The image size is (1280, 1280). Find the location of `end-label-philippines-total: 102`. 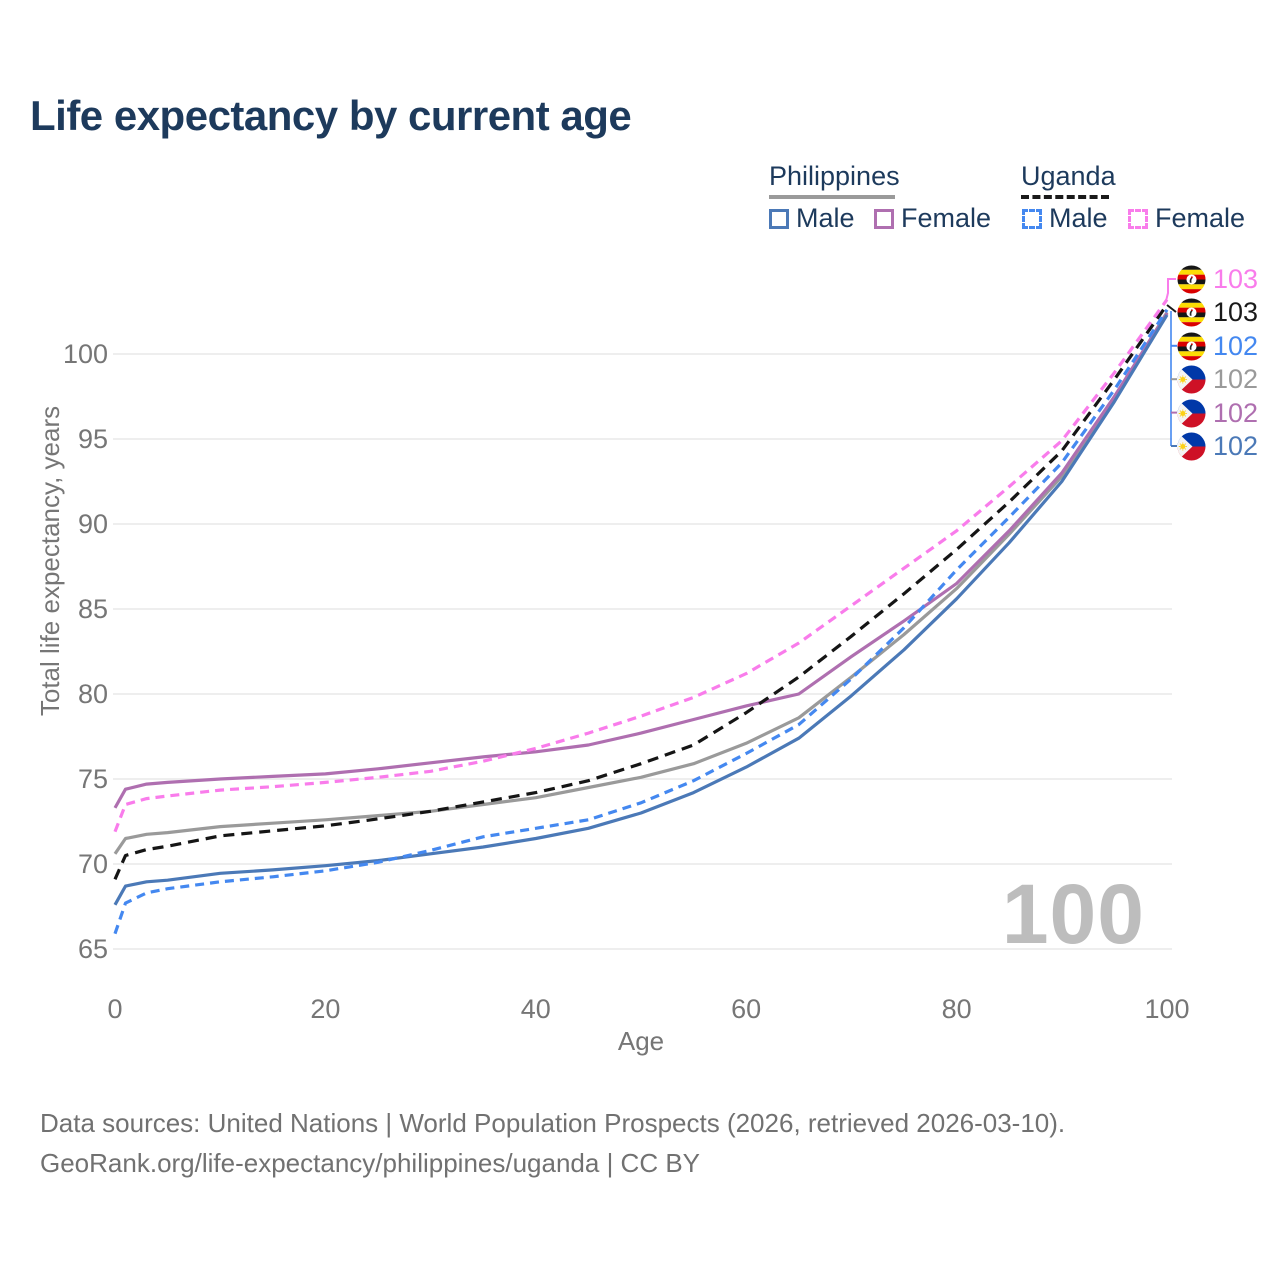

end-label-philippines-total: 102 is located at coordinates (1217, 379).